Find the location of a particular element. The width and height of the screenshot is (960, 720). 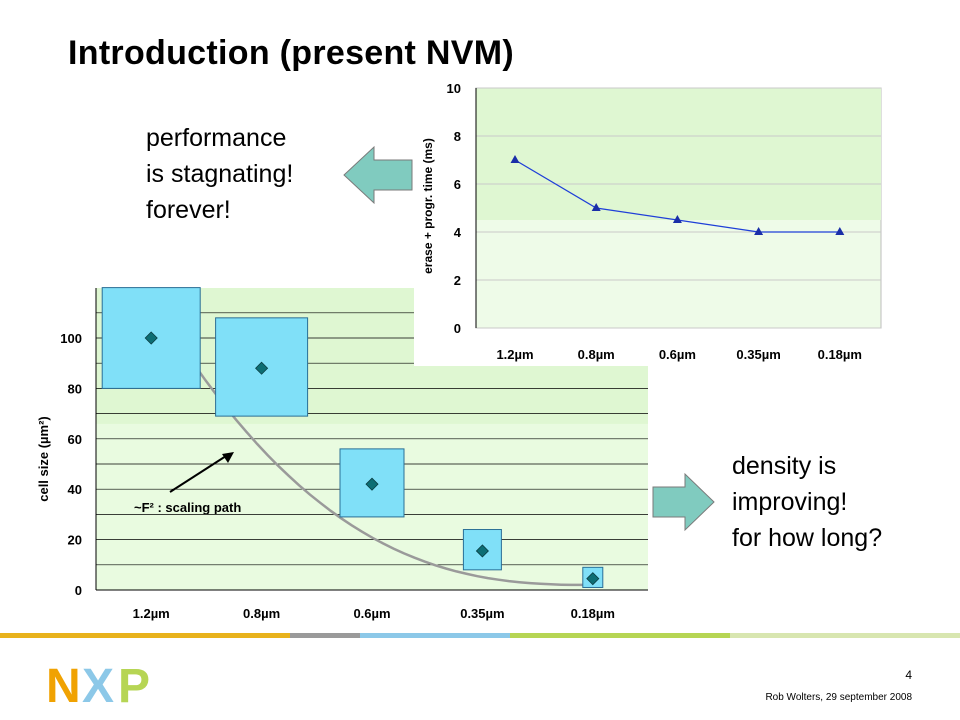

performance-callout-line: performance is located at coordinates (216, 138).